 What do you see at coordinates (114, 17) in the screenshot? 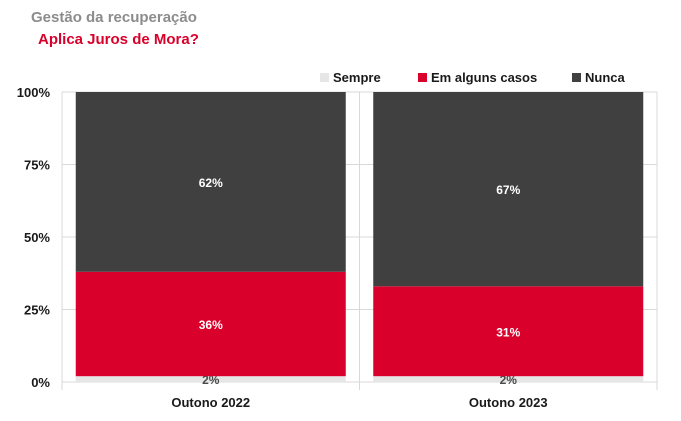
I see `chart-title: Gestão da recuperação` at bounding box center [114, 17].